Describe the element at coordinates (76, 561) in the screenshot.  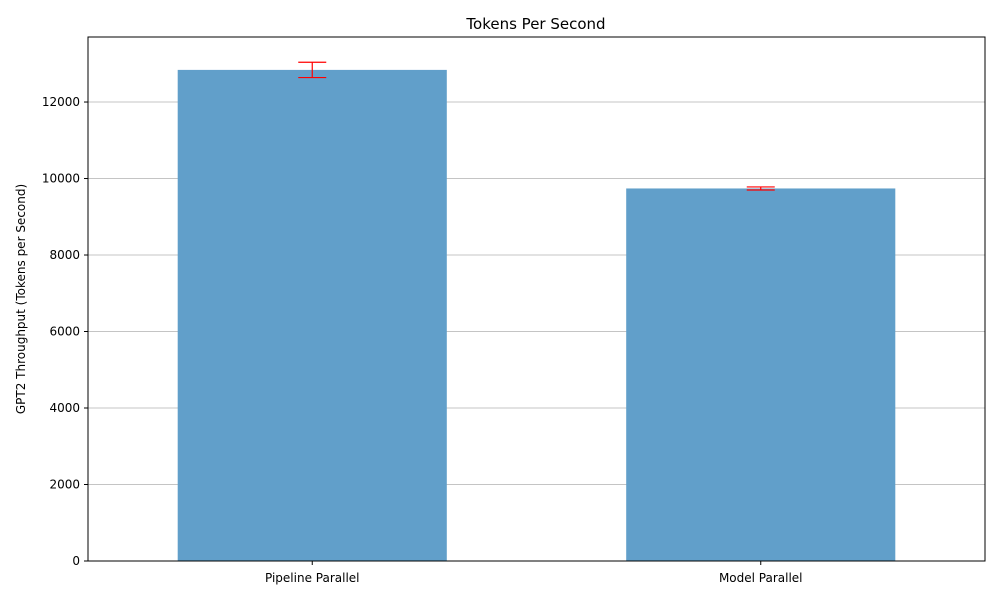
I see `y-tick-label-0: 0` at that location.